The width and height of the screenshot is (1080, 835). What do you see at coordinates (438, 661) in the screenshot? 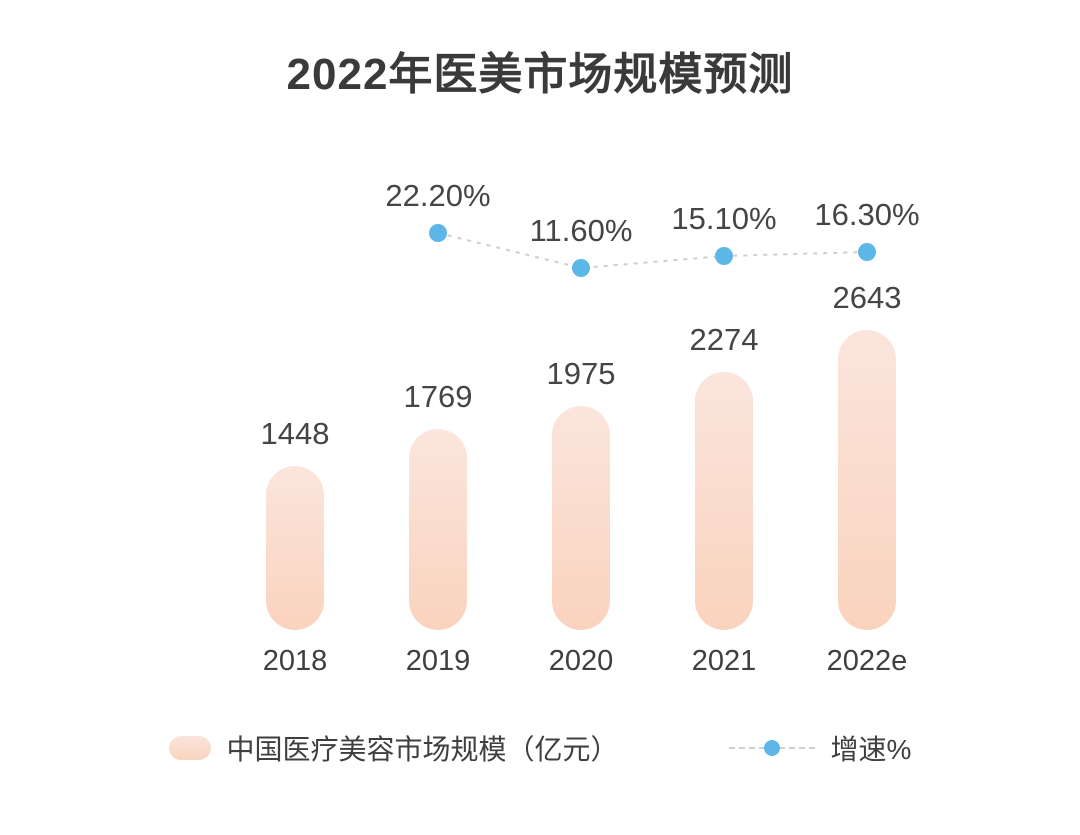
I see `category-label-2019: 2019` at bounding box center [438, 661].